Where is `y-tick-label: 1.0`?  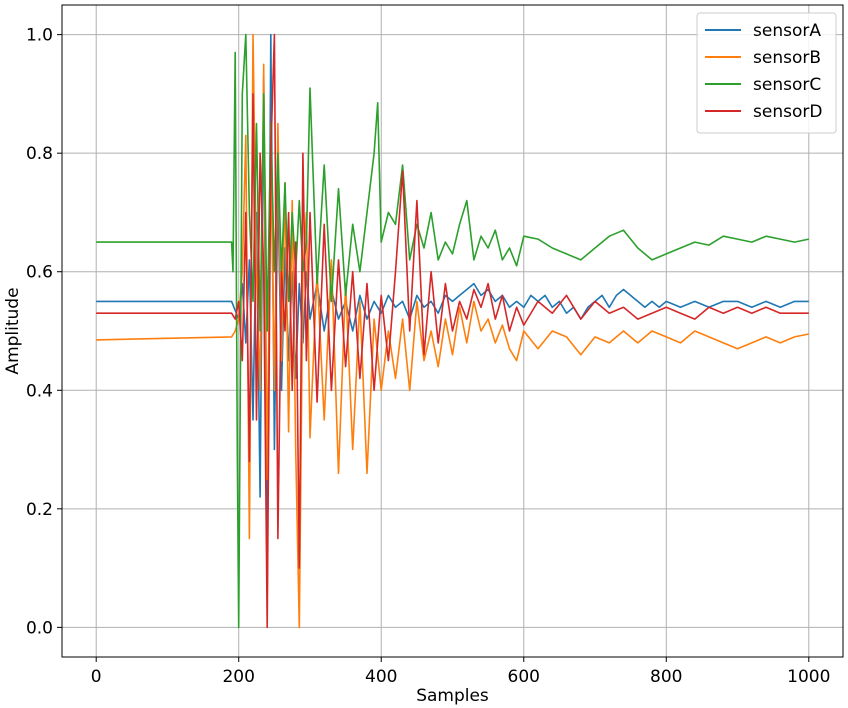 y-tick-label: 1.0 is located at coordinates (39, 36).